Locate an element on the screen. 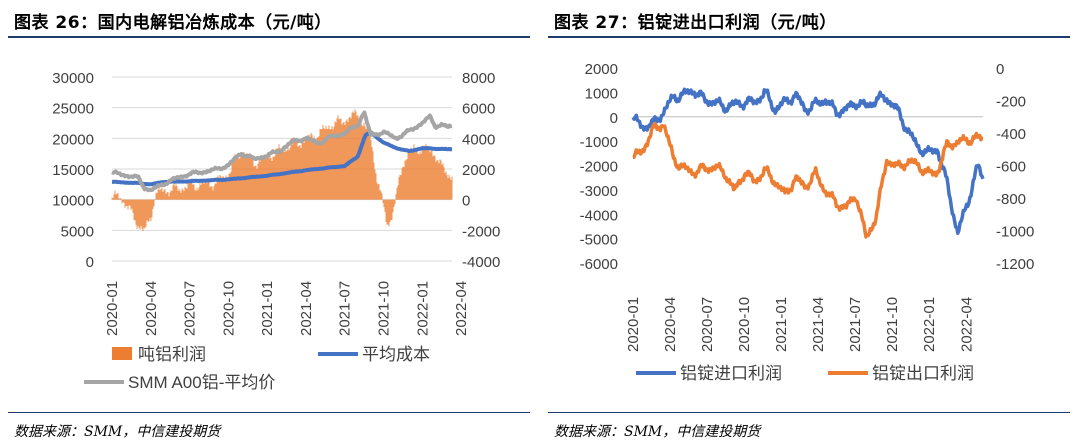 This screenshot has width=1080, height=448. left-y2-tick-label: 2000 is located at coordinates (478, 170).